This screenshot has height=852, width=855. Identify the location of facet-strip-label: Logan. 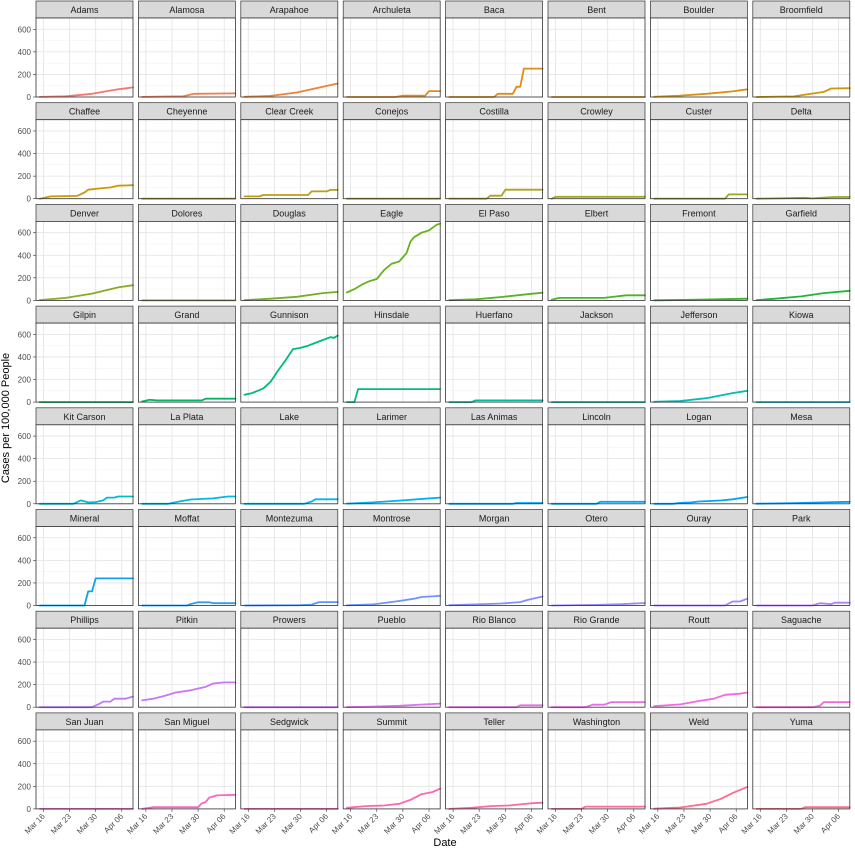
(698, 417).